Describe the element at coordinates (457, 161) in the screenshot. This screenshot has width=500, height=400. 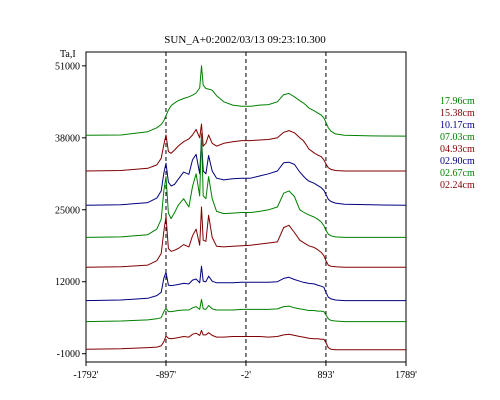
I see `legend-entry-02.90cm: 02.90cm` at that location.